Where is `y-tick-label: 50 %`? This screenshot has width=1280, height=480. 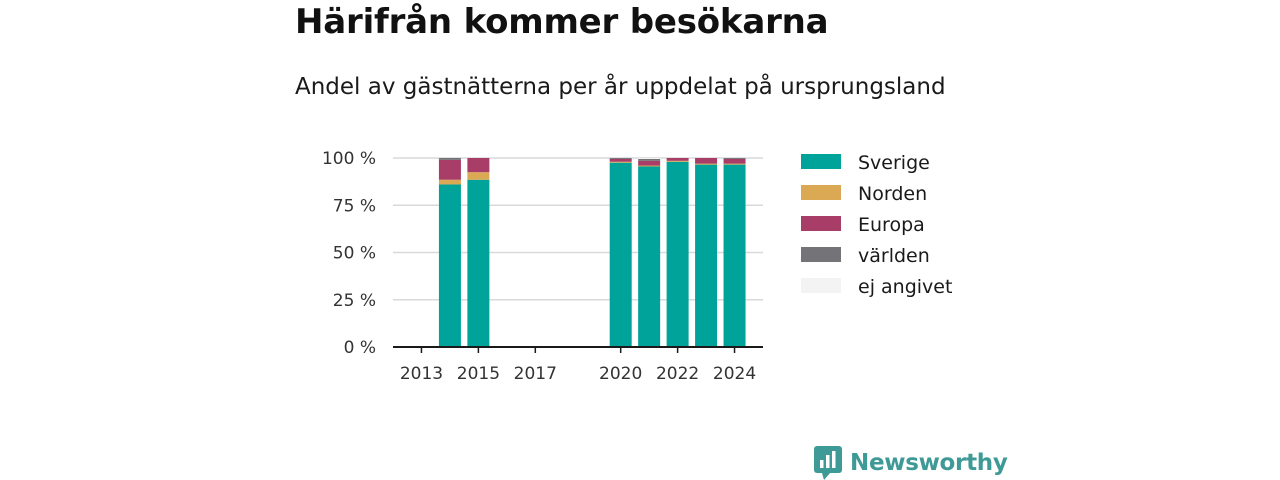
y-tick-label: 50 % is located at coordinates (354, 254).